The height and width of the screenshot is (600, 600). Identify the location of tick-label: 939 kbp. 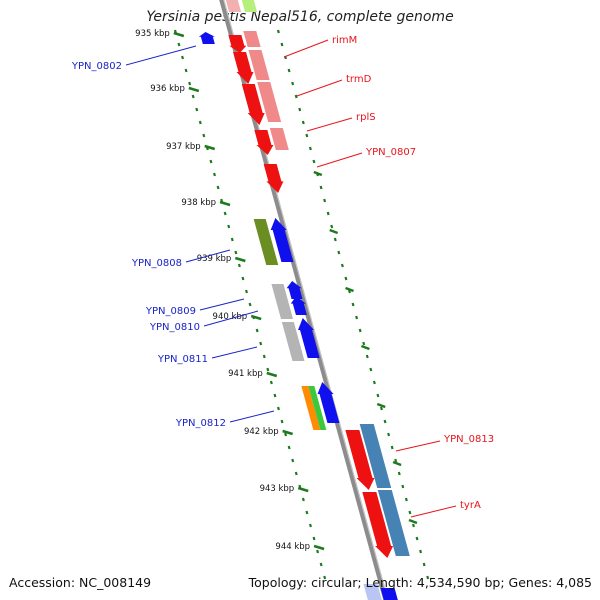
(214, 259).